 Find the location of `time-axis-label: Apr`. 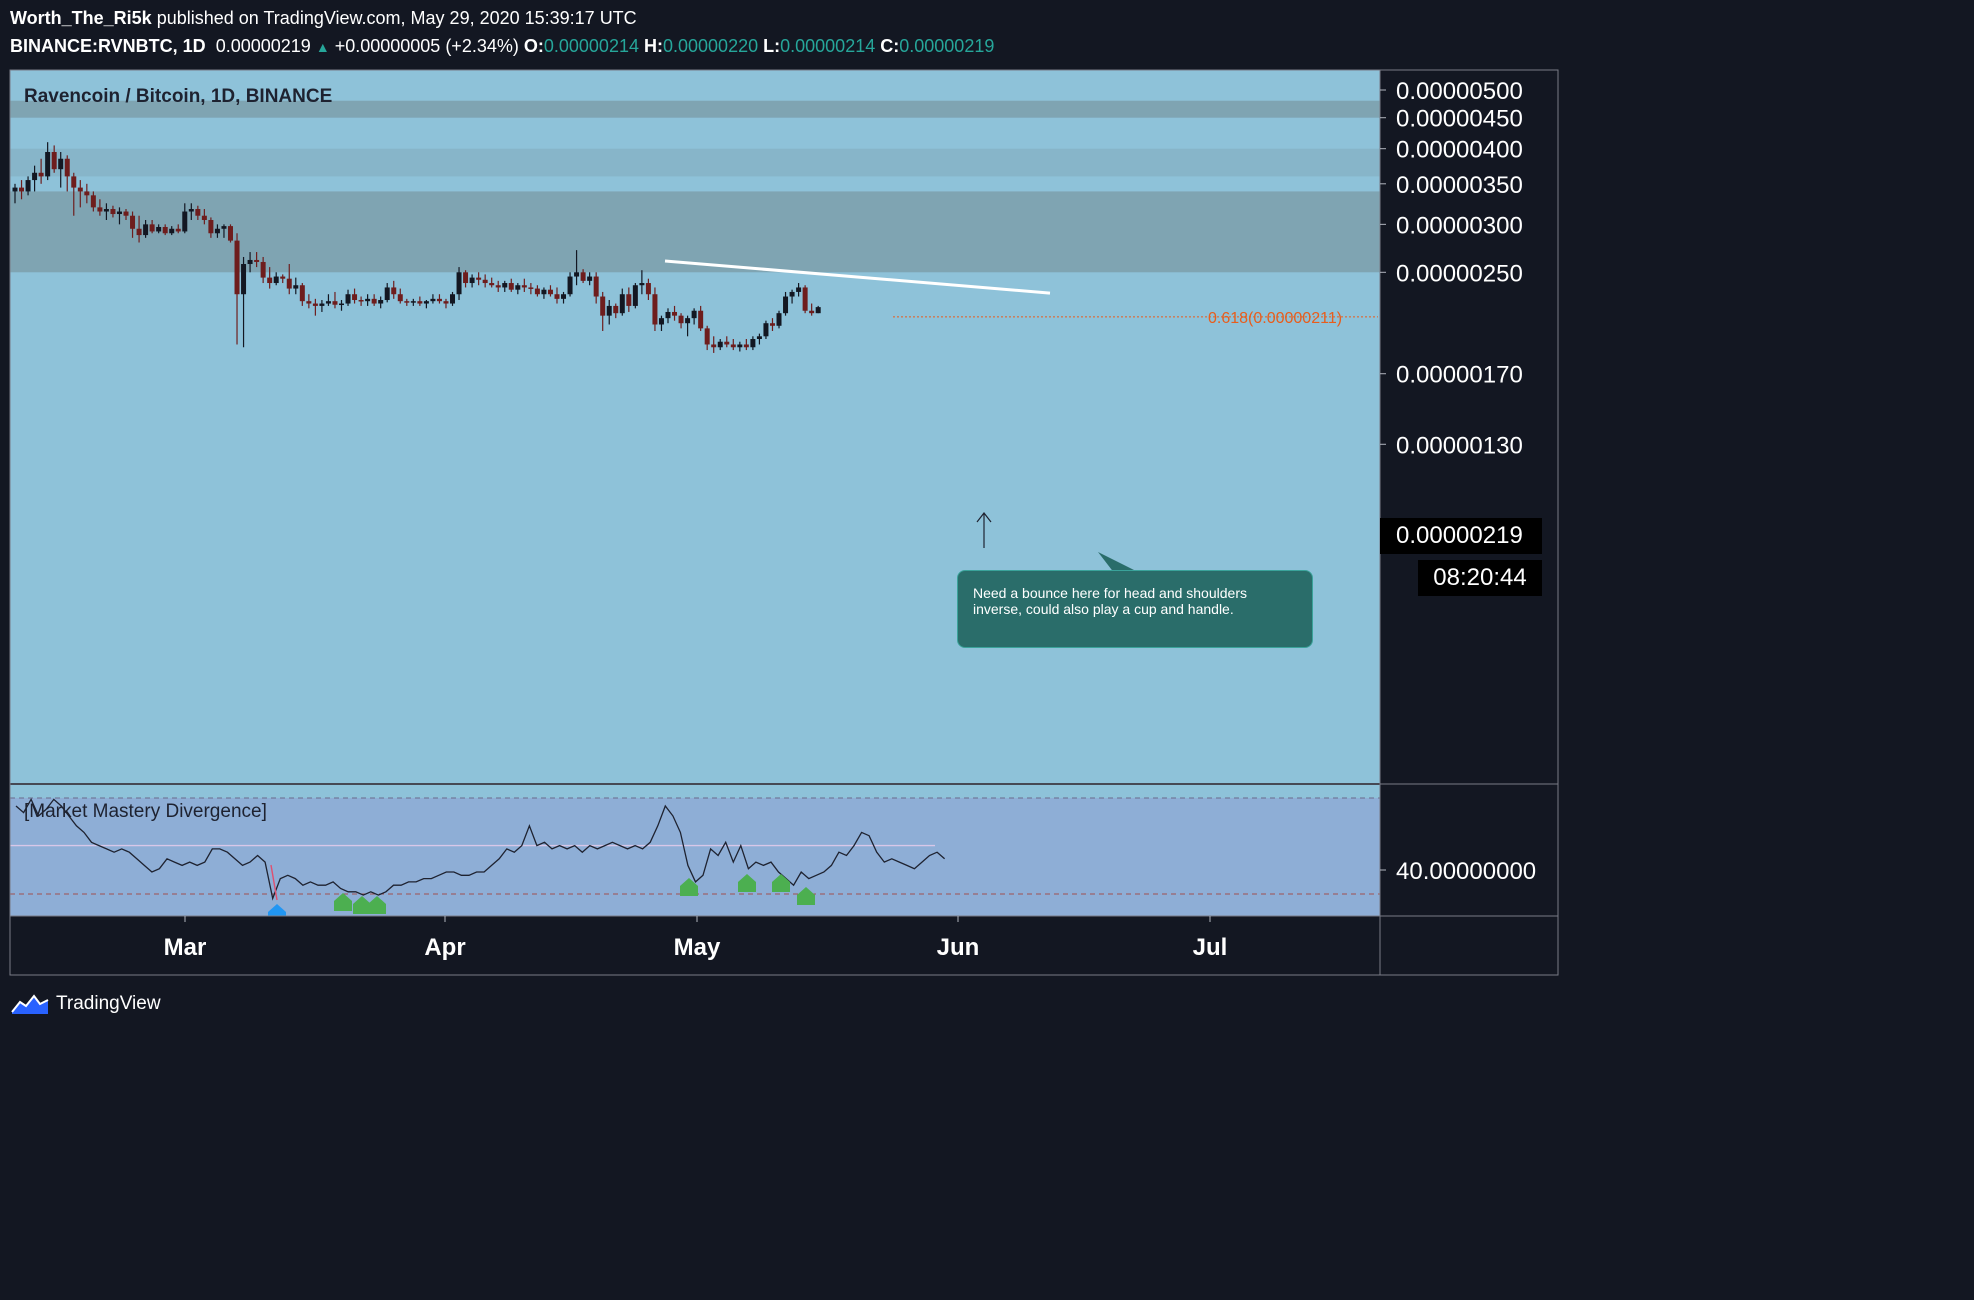

time-axis-label: Apr is located at coordinates (444, 947).